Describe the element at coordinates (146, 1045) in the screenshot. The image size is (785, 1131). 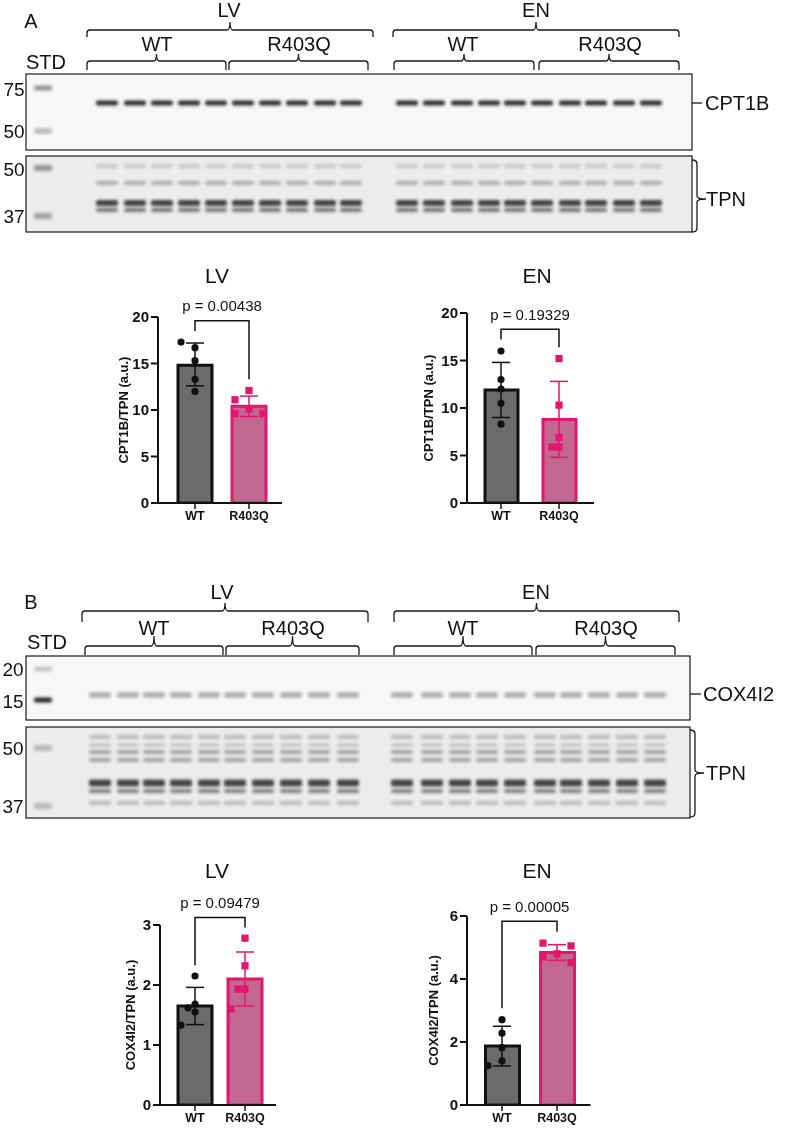
I see `y-tick-label: 1` at that location.